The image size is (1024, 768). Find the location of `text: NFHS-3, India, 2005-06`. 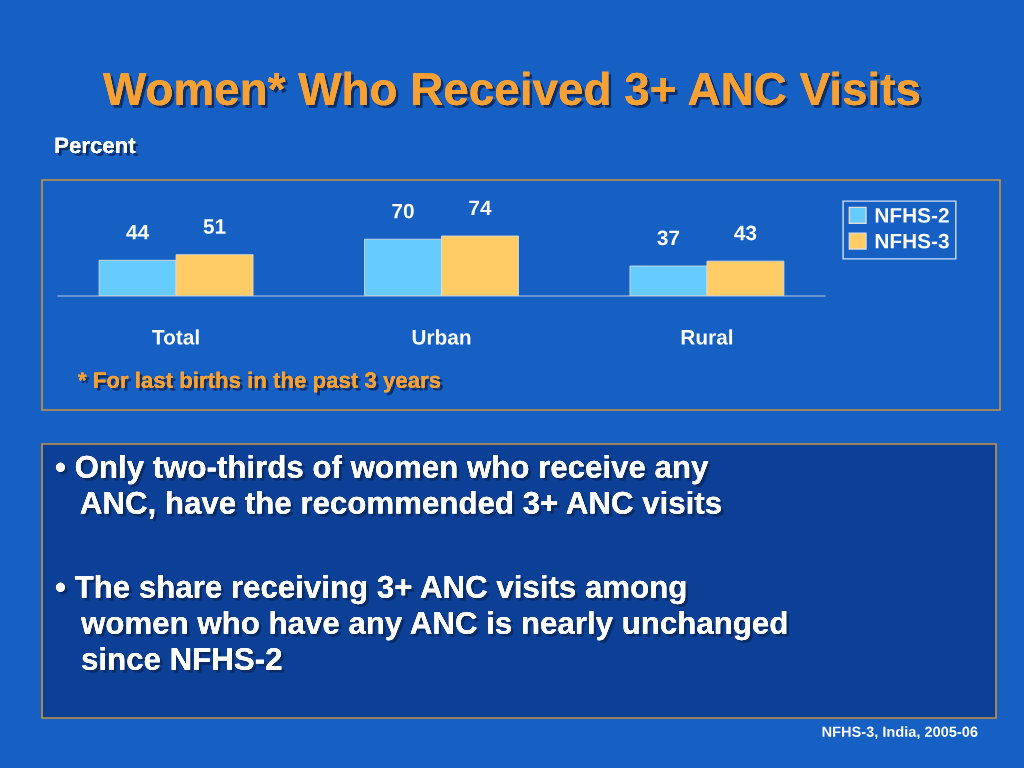

text: NFHS-3, India, 2005-06 is located at coordinates (900, 733).